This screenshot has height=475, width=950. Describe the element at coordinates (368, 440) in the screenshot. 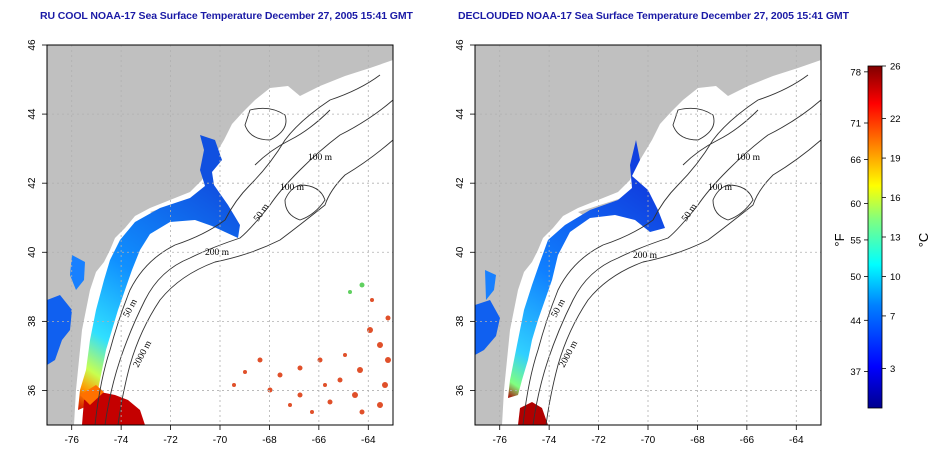

I see `left-lon-tick-label: -64` at that location.